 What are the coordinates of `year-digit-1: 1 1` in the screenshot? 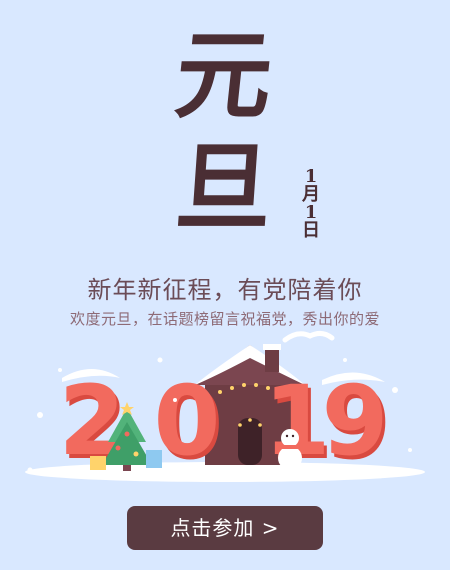 It's located at (299, 423).